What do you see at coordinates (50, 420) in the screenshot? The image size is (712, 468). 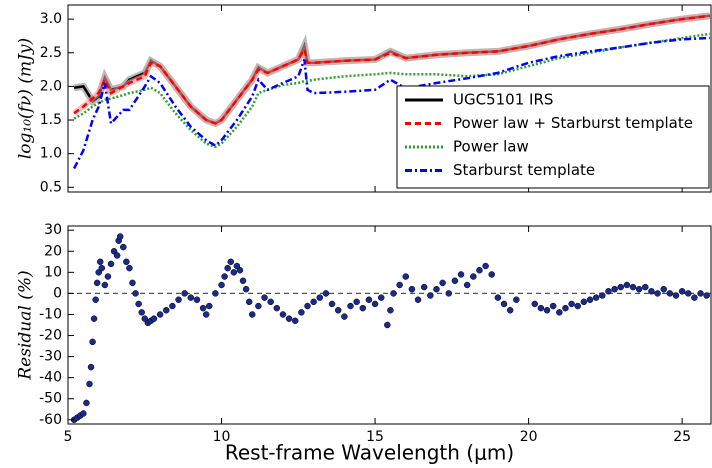 I see `y-tick-label: -60` at bounding box center [50, 420].